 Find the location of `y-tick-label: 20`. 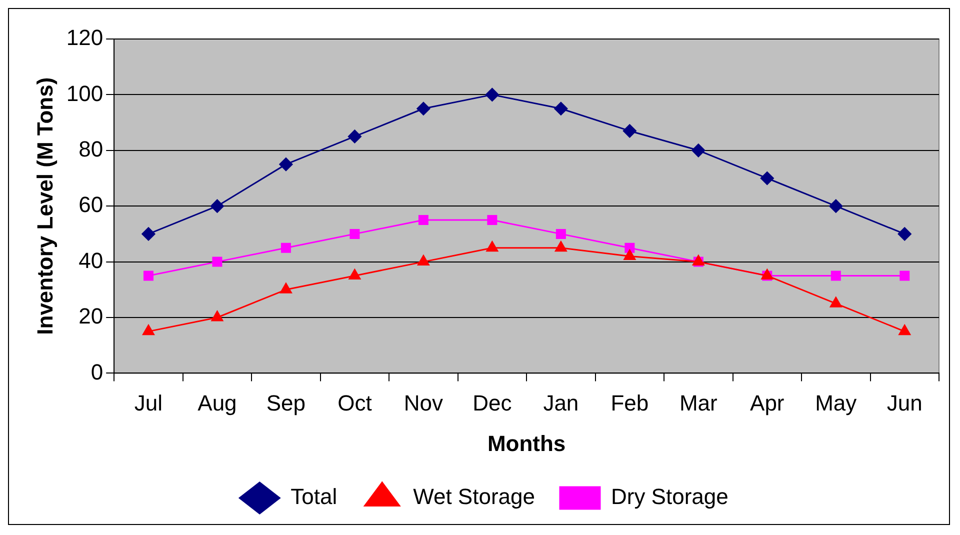

y-tick-label: 20 is located at coordinates (91, 316).